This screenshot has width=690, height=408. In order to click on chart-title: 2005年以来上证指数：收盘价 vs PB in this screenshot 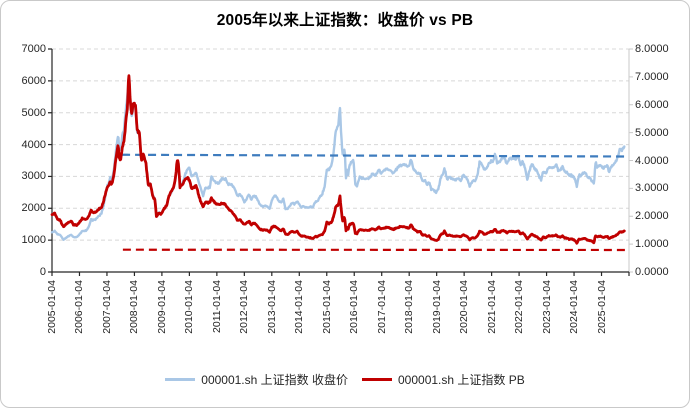, I will do `click(345, 20)`.